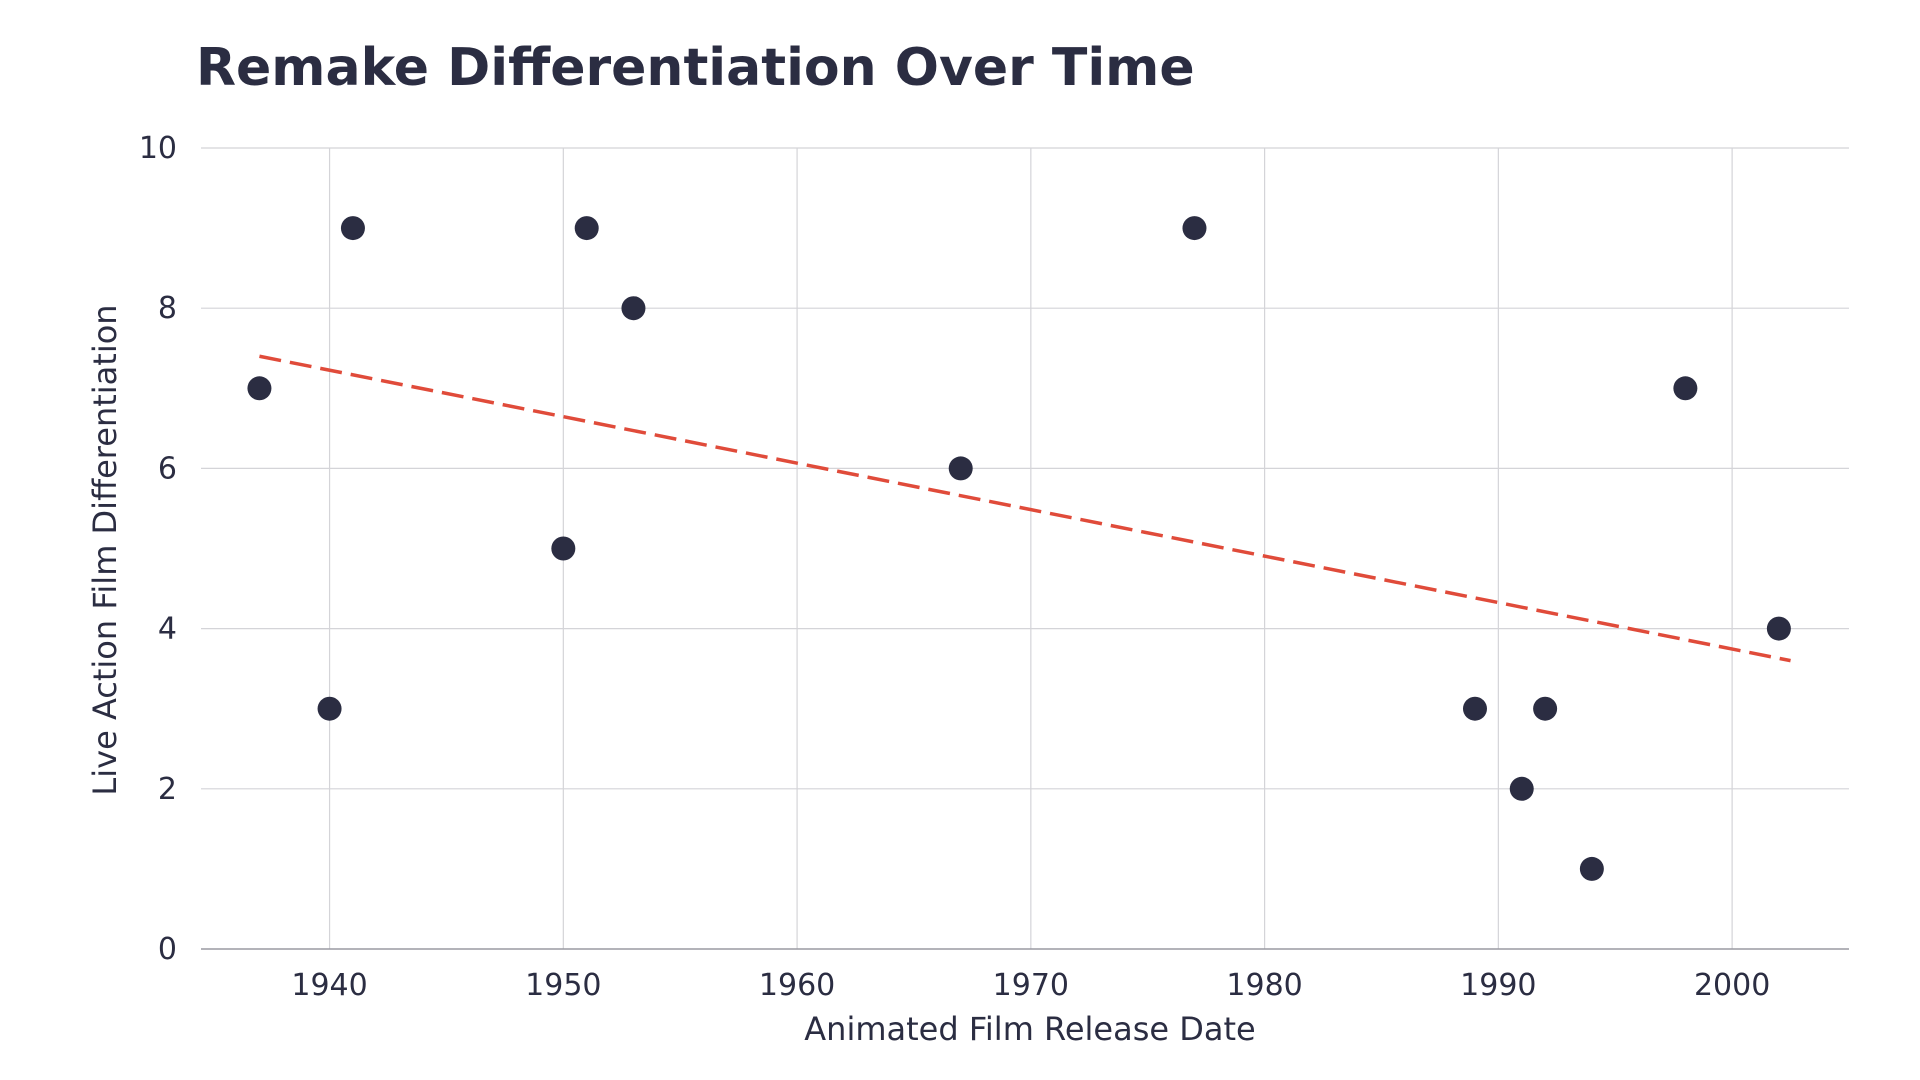 The width and height of the screenshot is (1920, 1080). Describe the element at coordinates (1031, 985) in the screenshot. I see `x-tick-label: 1970` at that location.